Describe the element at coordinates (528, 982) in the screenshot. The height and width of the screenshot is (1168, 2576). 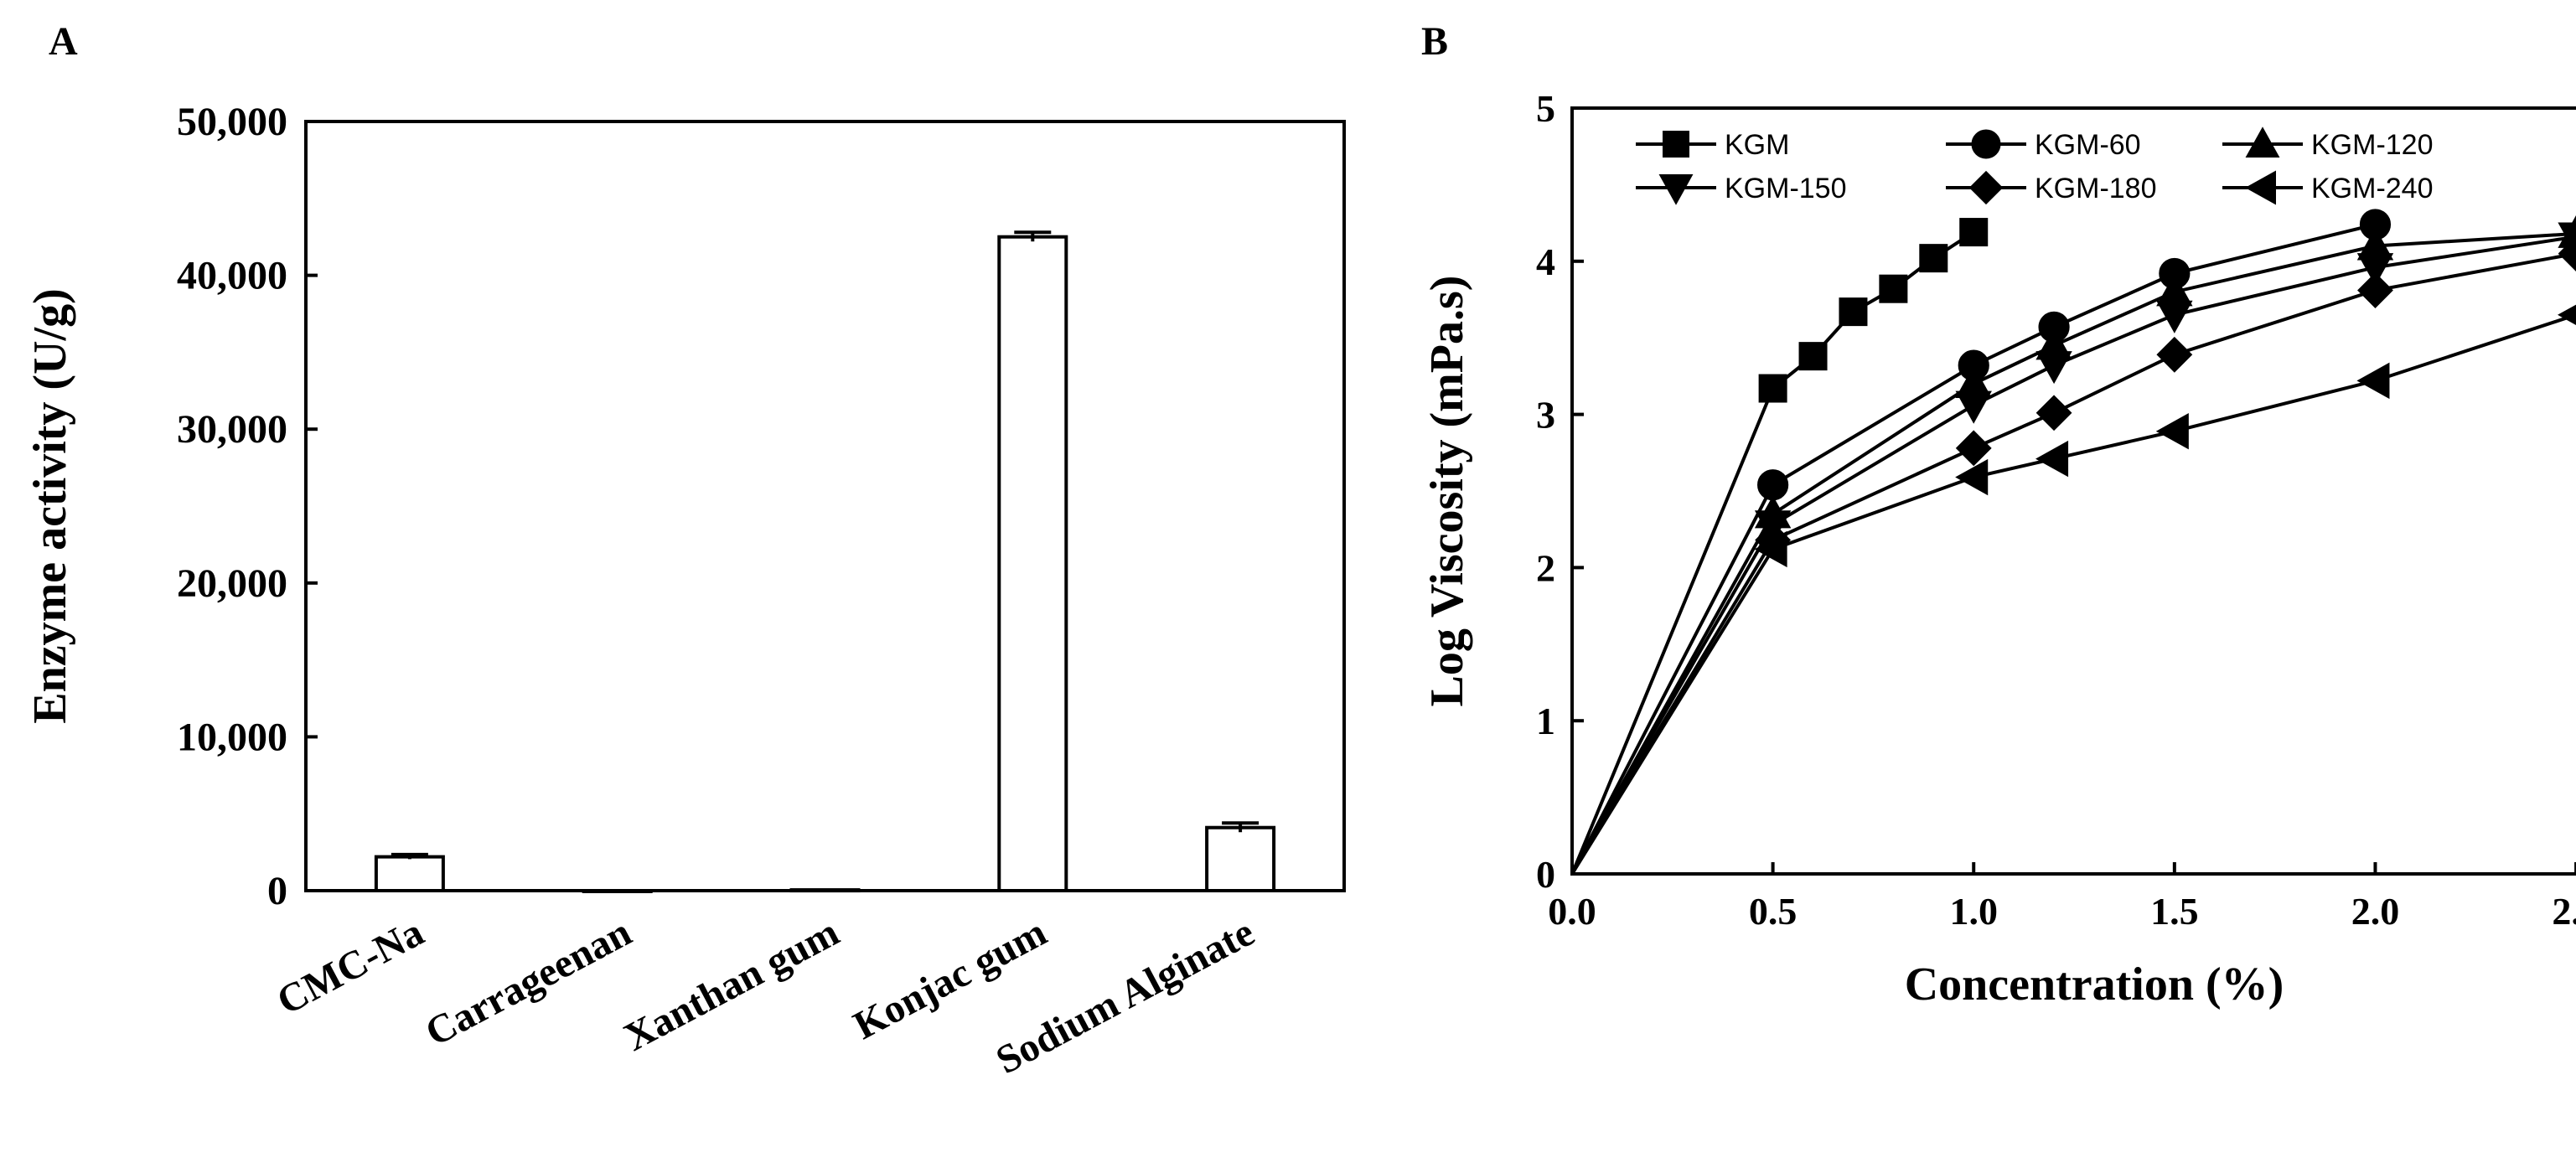
I see `chart-a-category-label: Carrageenan` at that location.